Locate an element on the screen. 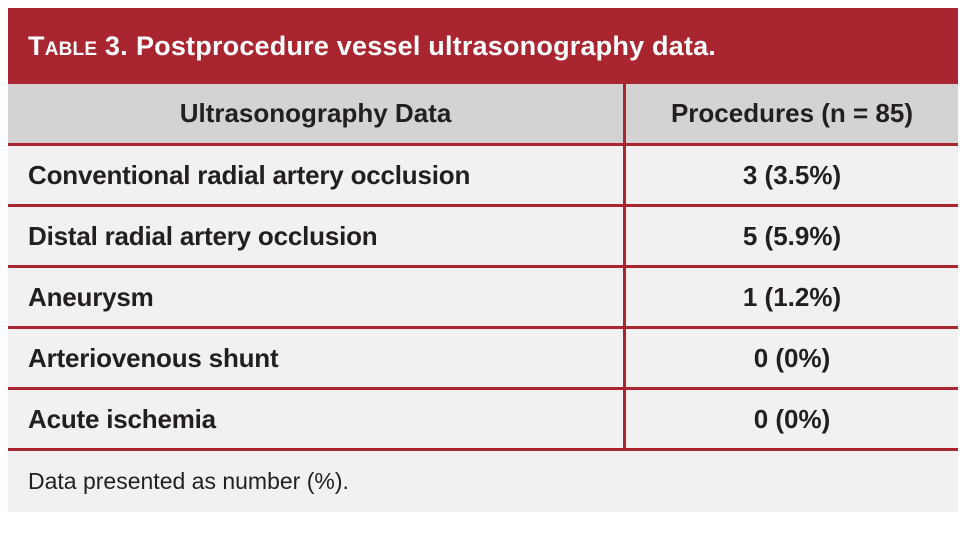 The width and height of the screenshot is (968, 534). table-row: Acute ischemia 0 (0%) is located at coordinates (483, 420).